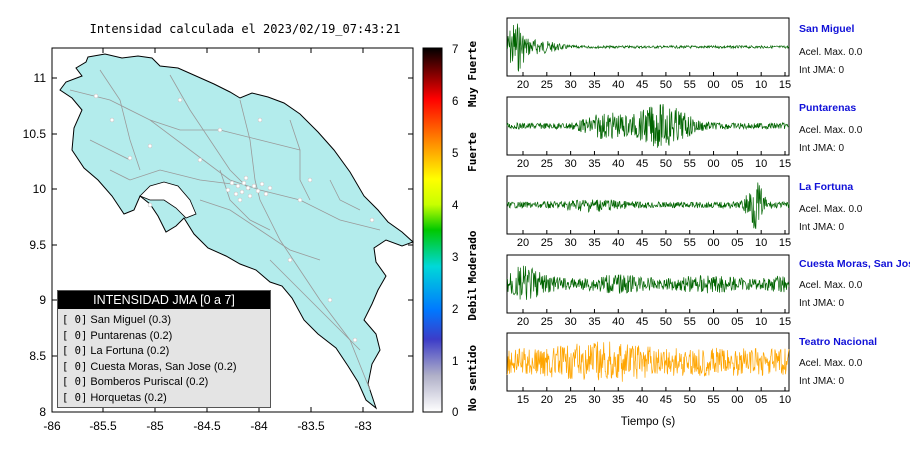 The width and height of the screenshot is (910, 460). I want to click on gulf-of-nicoya, so click(168, 200).